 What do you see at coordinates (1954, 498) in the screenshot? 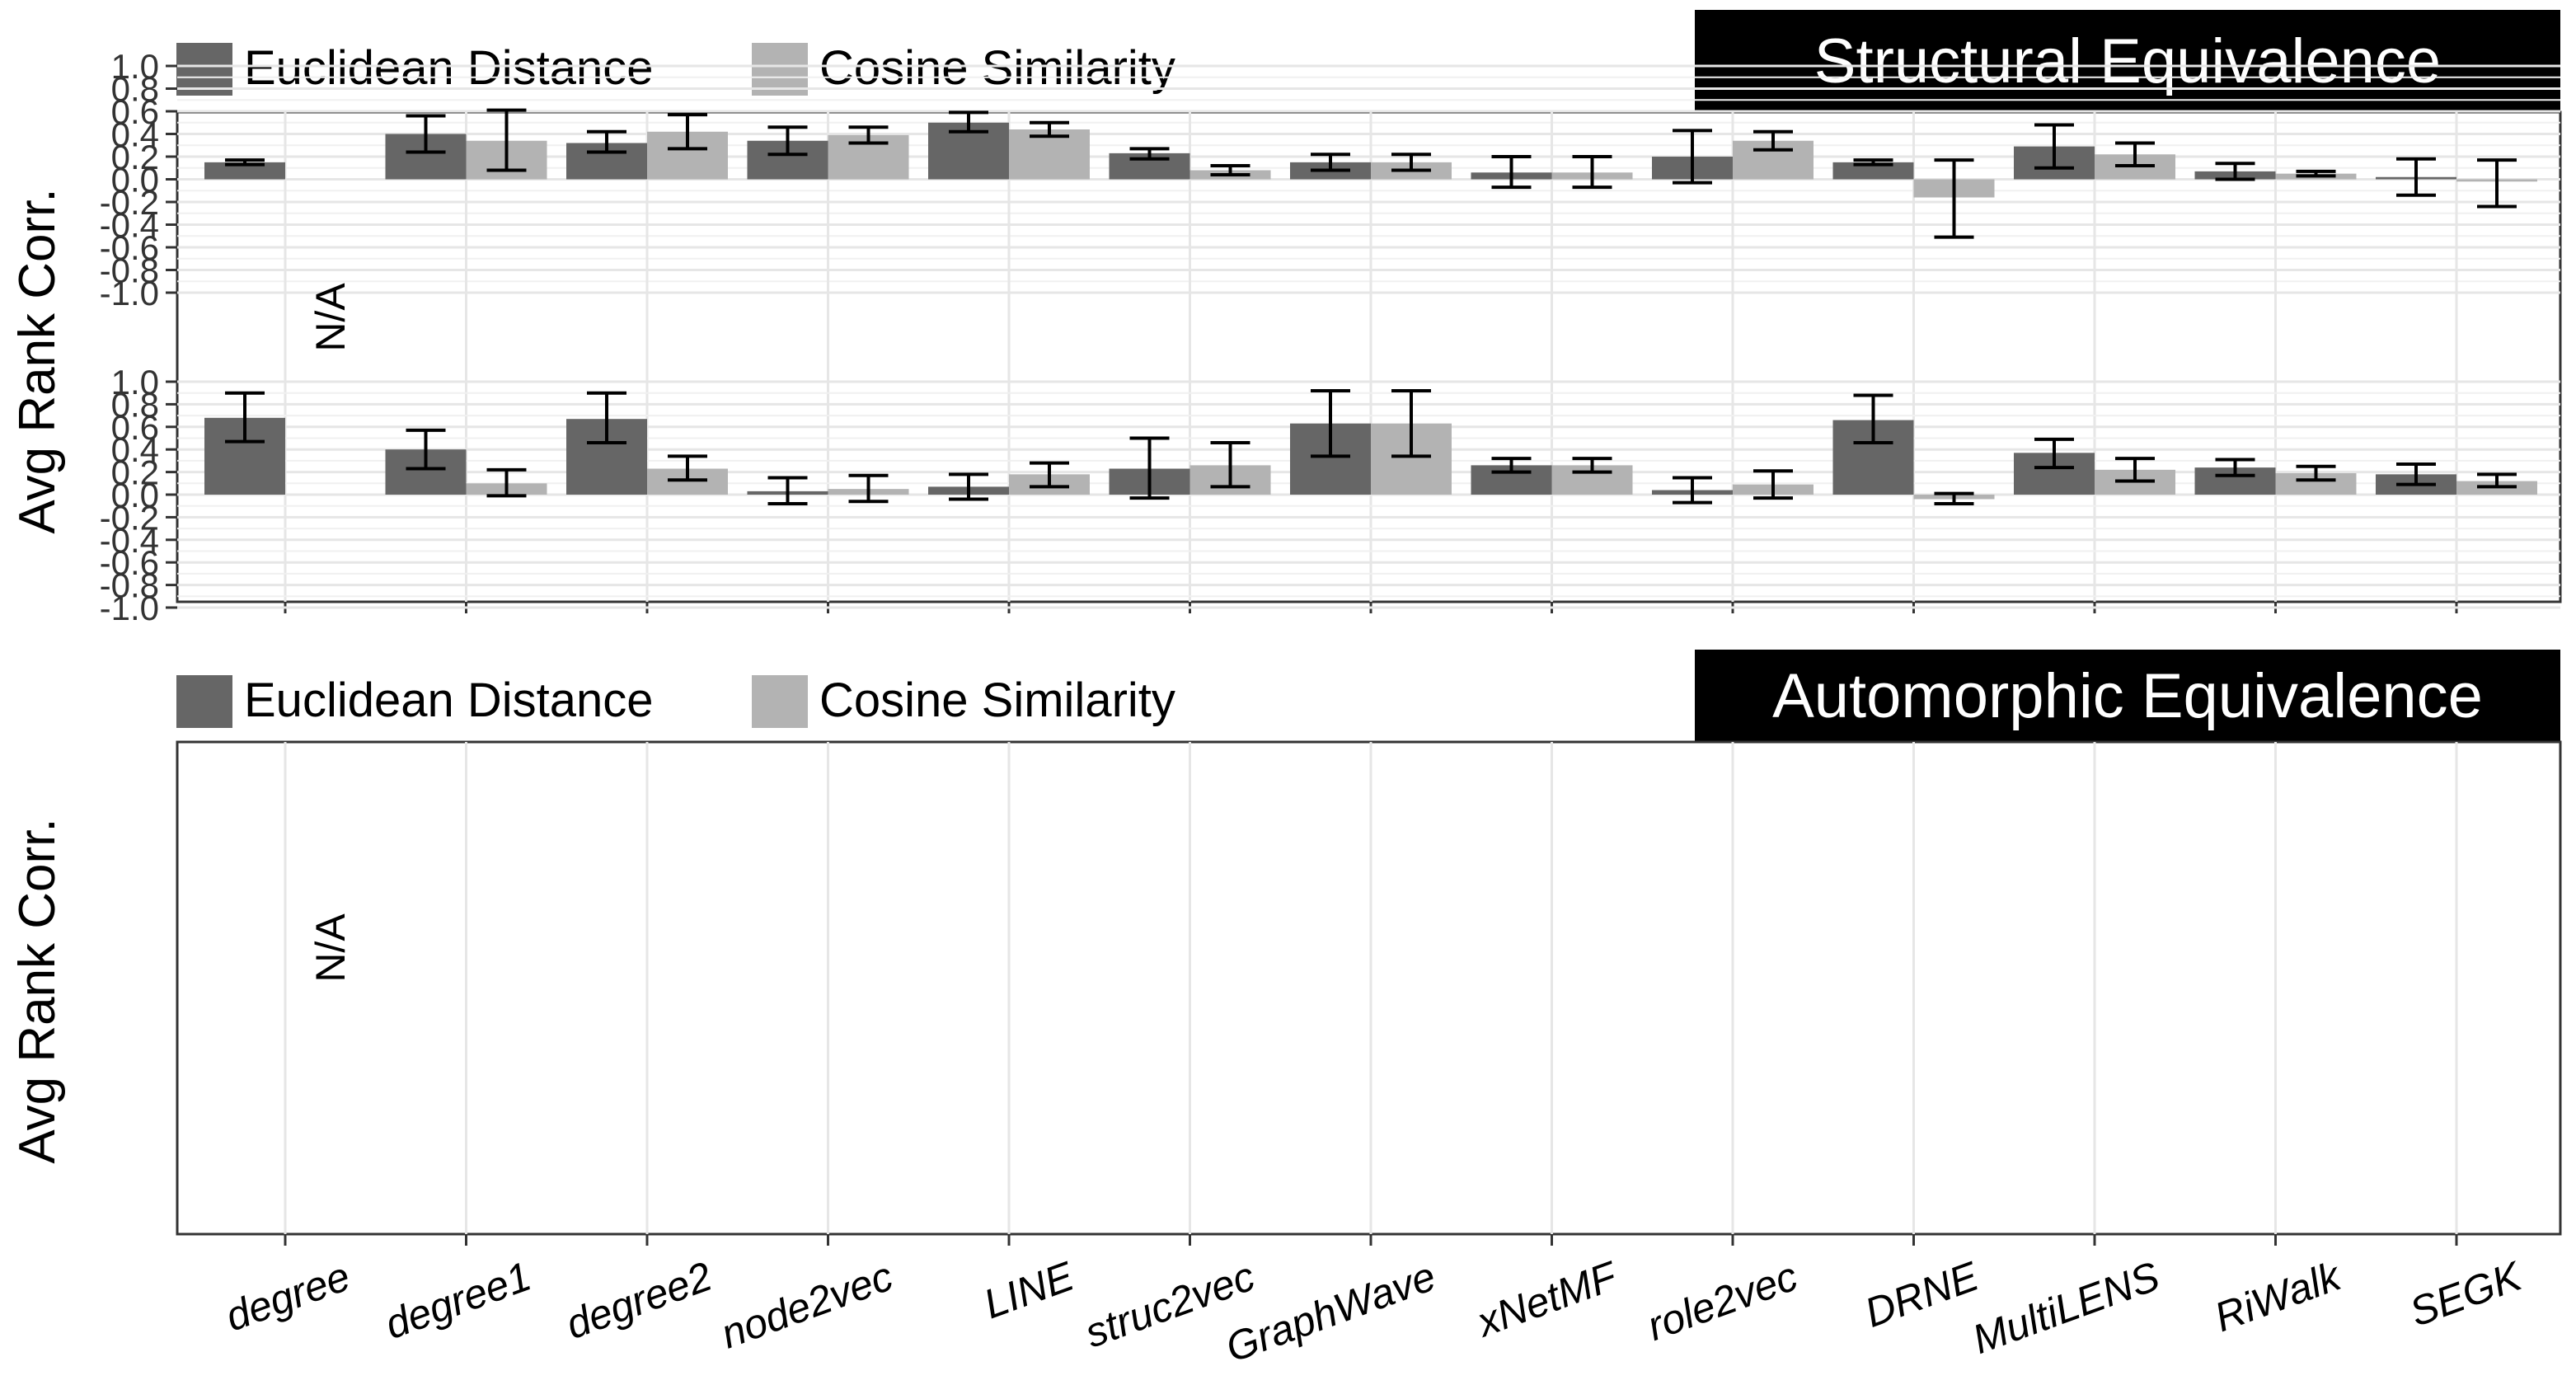
I see `error-bar-cosine-DRNE` at bounding box center [1954, 498].